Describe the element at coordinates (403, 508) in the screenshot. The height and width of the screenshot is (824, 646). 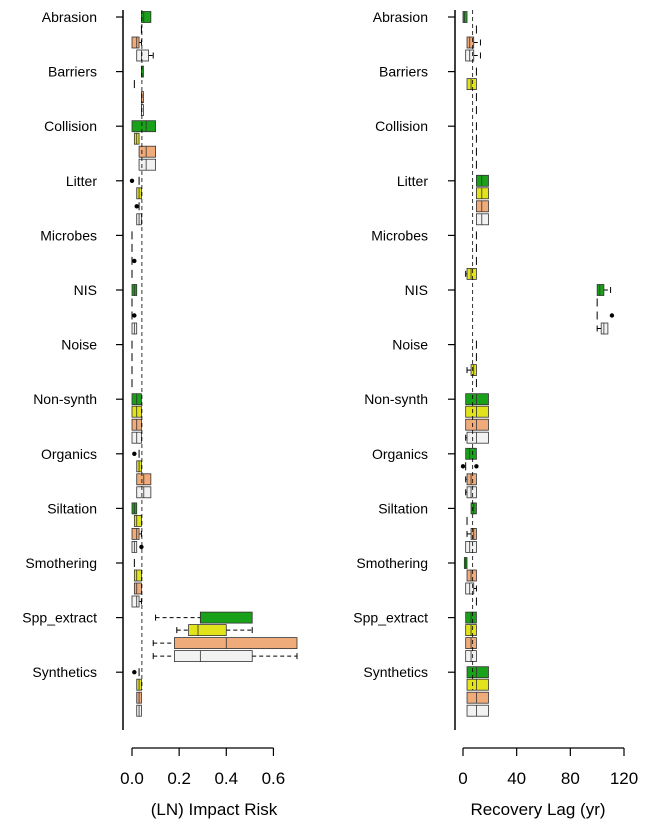
I see `category-label: Siltation` at that location.